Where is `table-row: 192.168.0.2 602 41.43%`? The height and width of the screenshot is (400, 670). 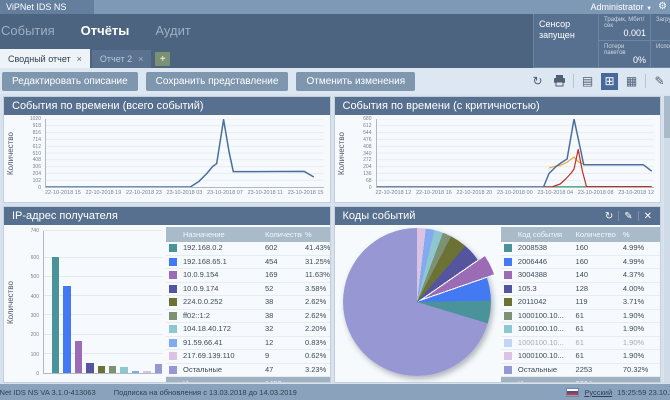 table-row: 192.168.0.2 602 41.43% is located at coordinates (248, 249).